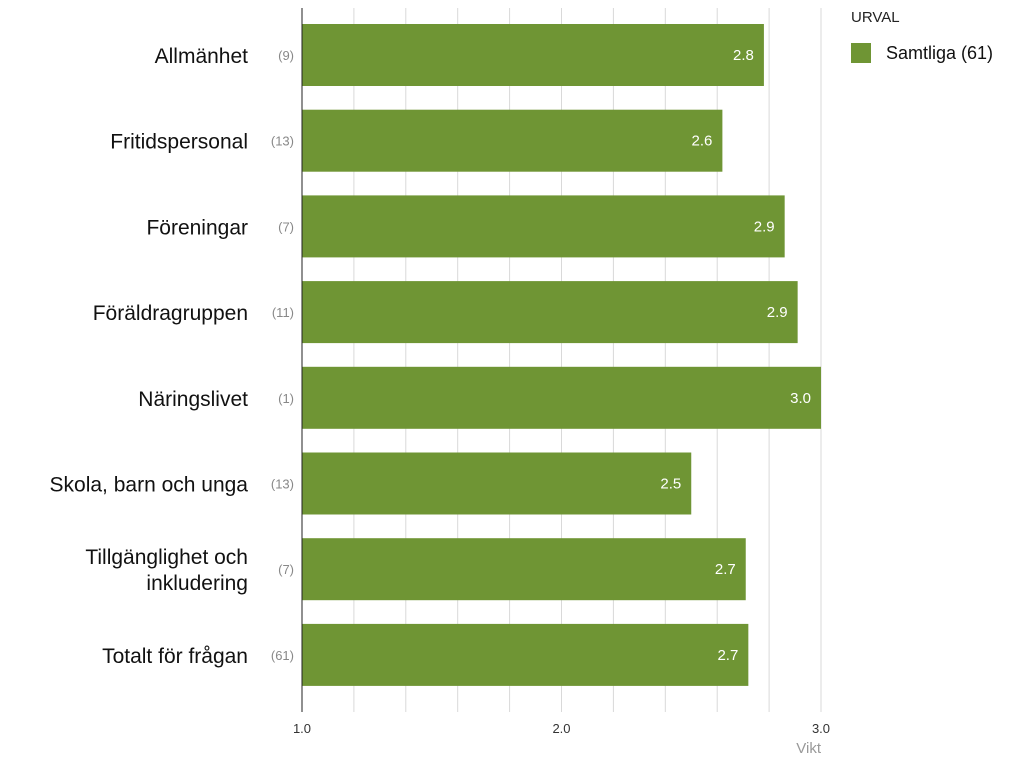 The image size is (1036, 757). What do you see at coordinates (821, 728) in the screenshot?
I see `x-tick-label: 3.0` at bounding box center [821, 728].